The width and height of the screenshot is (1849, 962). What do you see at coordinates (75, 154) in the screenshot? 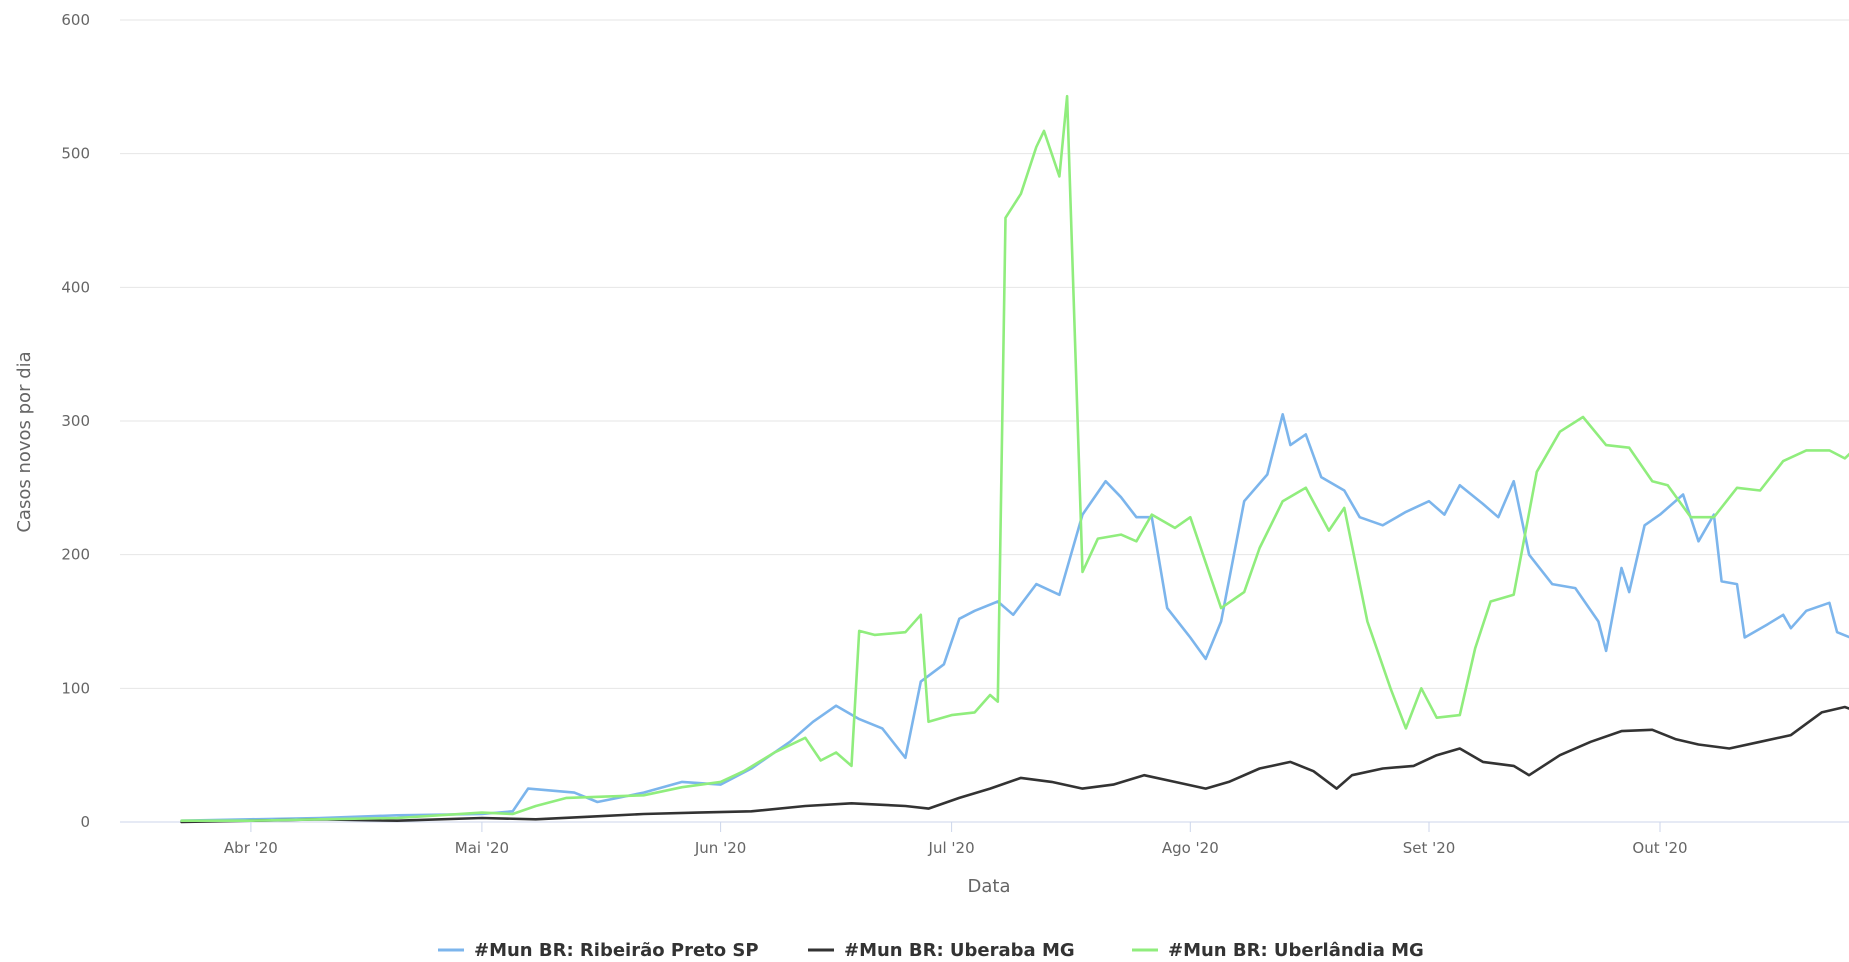
I see `y-tick-label: 500` at bounding box center [75, 154].